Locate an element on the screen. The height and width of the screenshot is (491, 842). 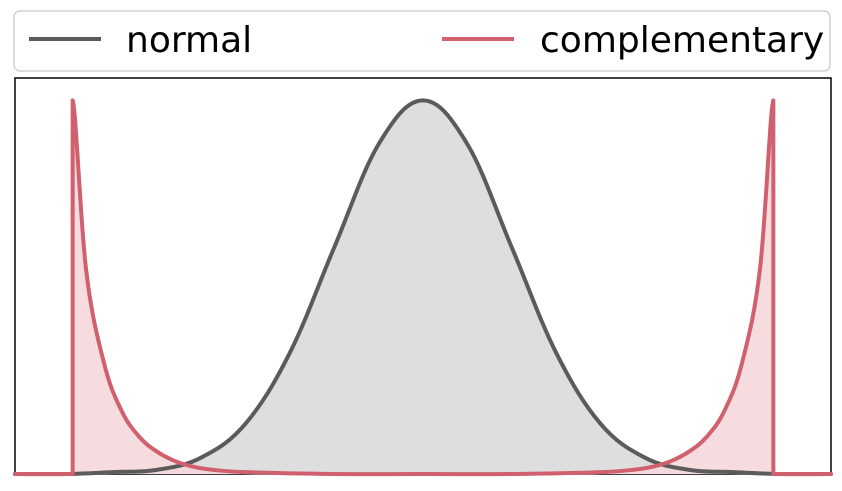
legend-label-normal: normal is located at coordinates (189, 40).